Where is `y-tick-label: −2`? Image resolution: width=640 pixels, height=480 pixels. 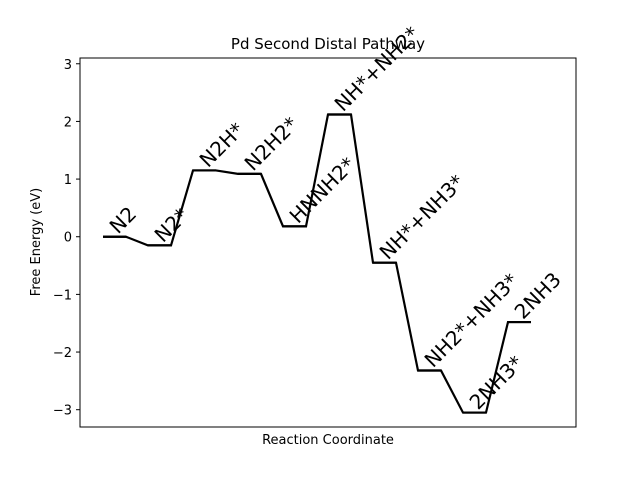
y-tick-label: −2 is located at coordinates (62, 353).